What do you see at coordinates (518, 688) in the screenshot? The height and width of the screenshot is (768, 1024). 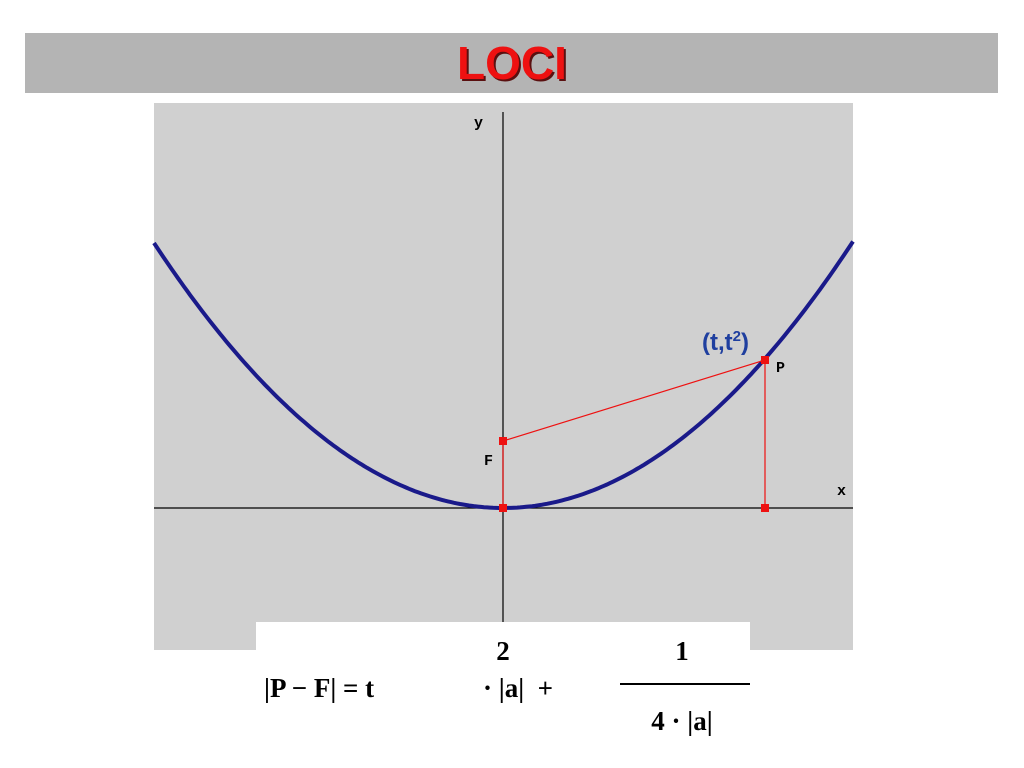 I see `formula-middle: · |a| +` at bounding box center [518, 688].